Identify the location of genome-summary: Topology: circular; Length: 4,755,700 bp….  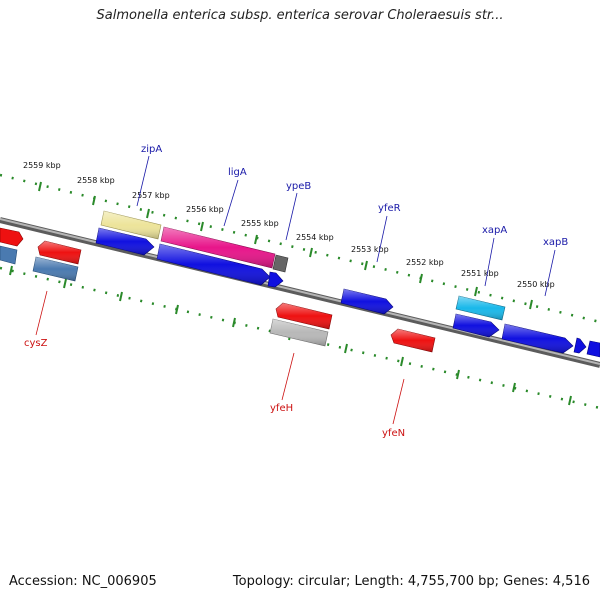
(411, 581).